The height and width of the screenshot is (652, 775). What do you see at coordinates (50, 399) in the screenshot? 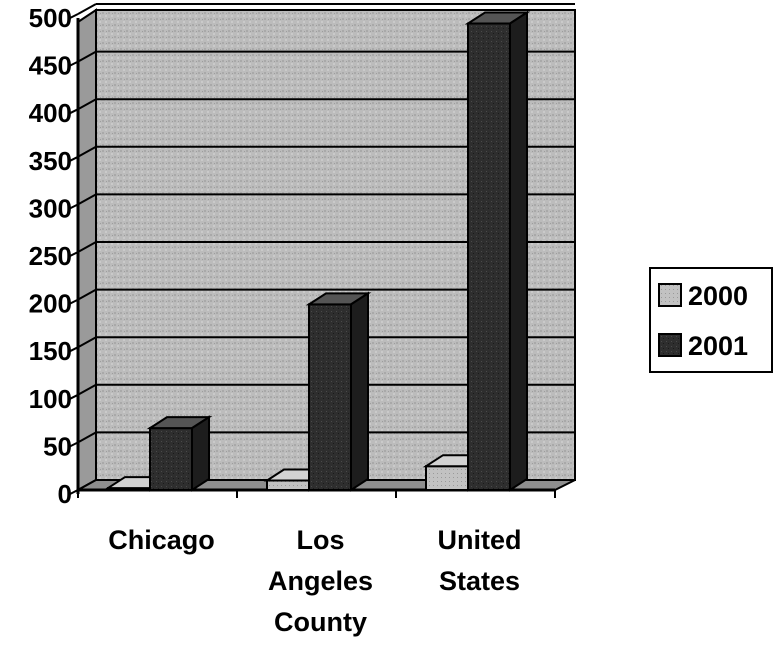
I see `y-tick-label: 100` at bounding box center [50, 399].